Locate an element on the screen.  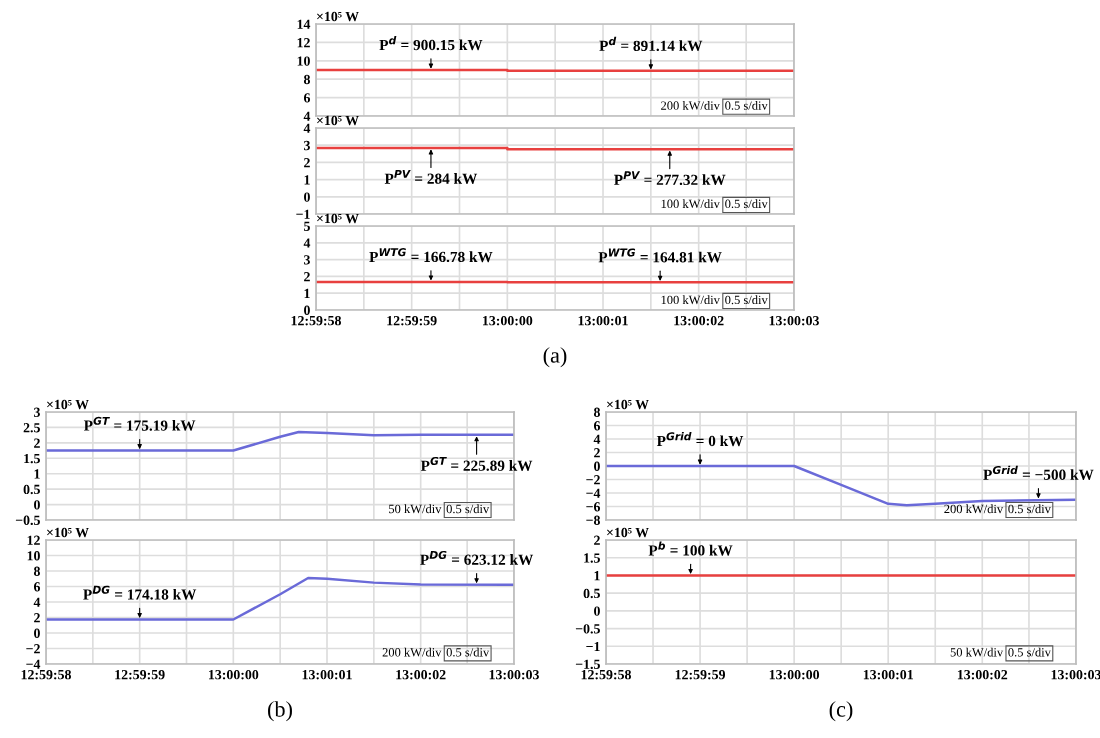
text: (b) is located at coordinates (280, 711).